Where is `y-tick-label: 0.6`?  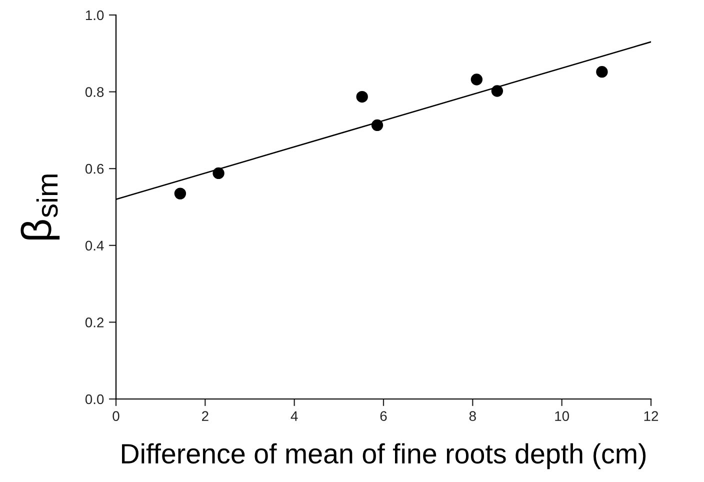
y-tick-label: 0.6 is located at coordinates (94, 169).